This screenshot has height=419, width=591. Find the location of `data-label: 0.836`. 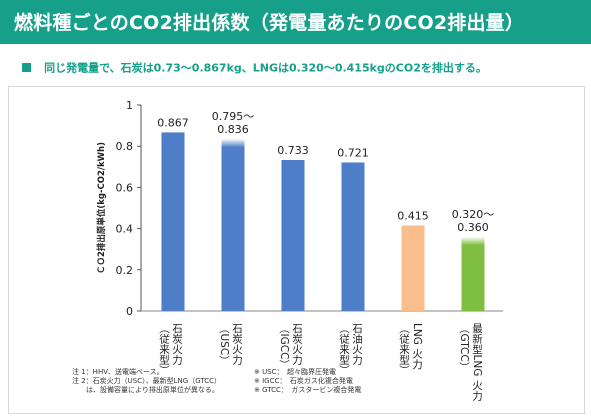

data-label: 0.836 is located at coordinates (233, 129).